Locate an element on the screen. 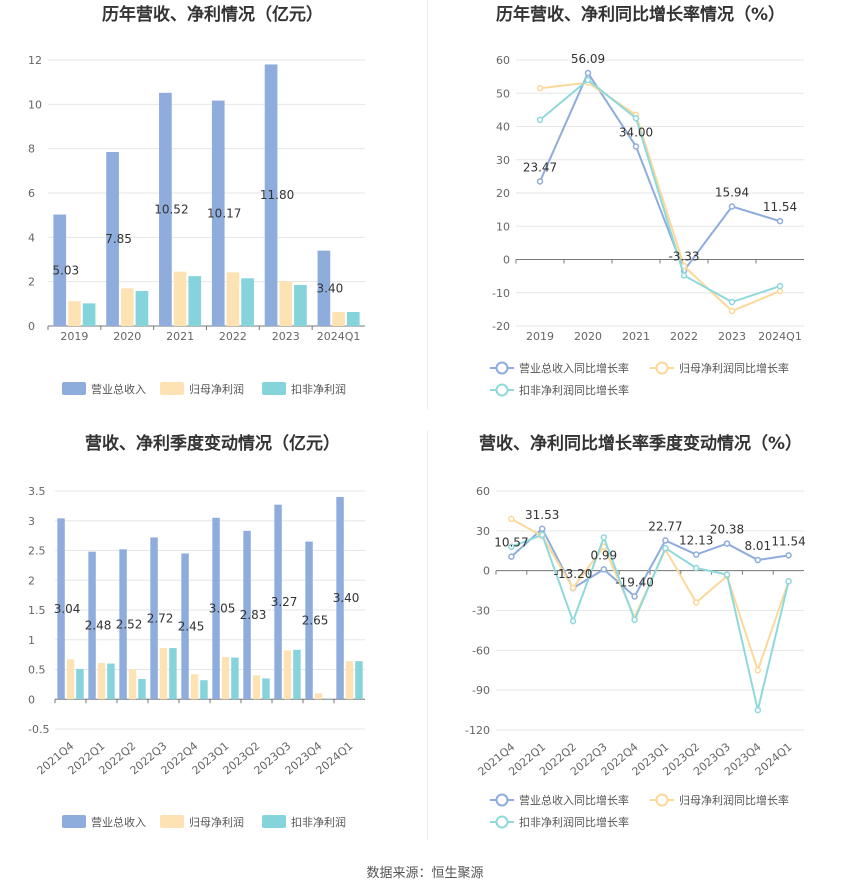  x-tick-label: 2022 is located at coordinates (233, 336).